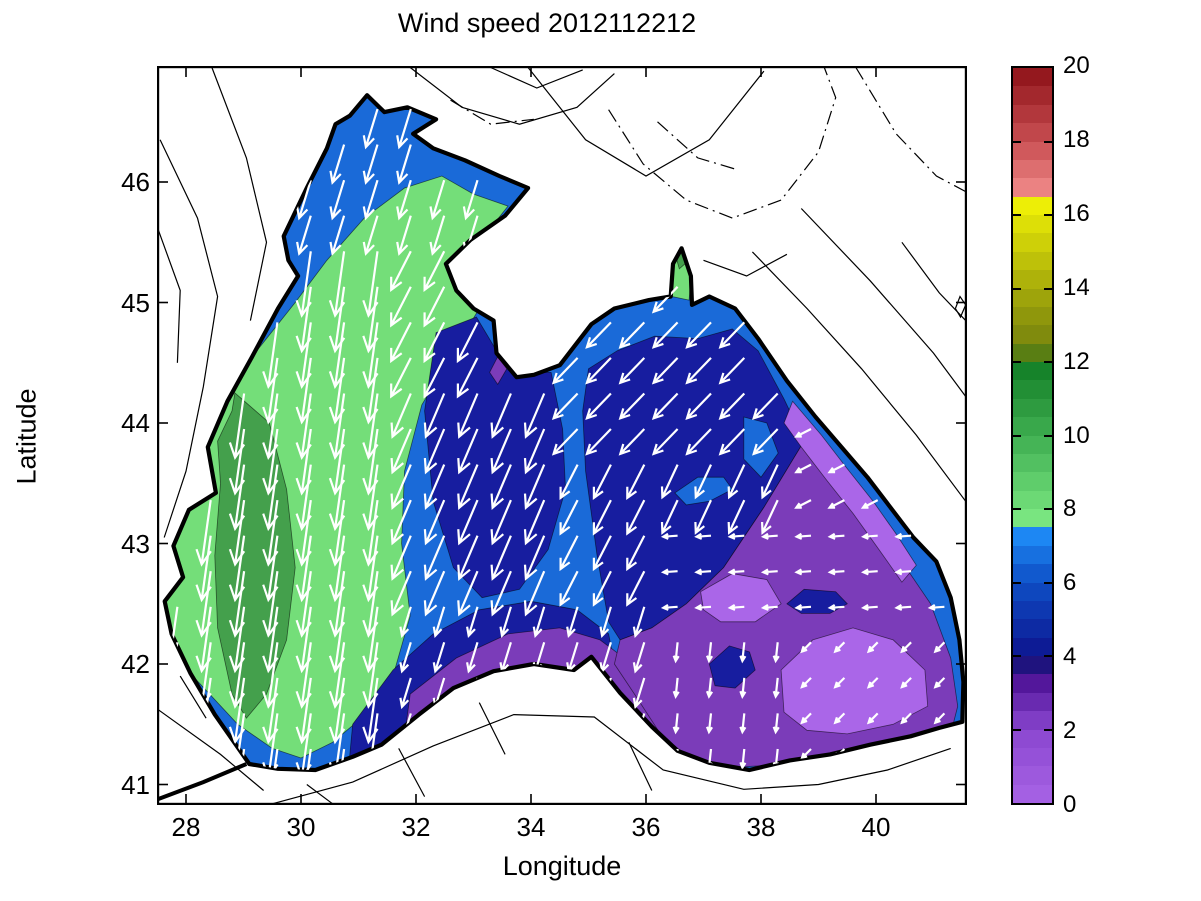 The width and height of the screenshot is (1201, 901). What do you see at coordinates (1076, 287) in the screenshot?
I see `colorbar-tick-label: 14` at bounding box center [1076, 287].